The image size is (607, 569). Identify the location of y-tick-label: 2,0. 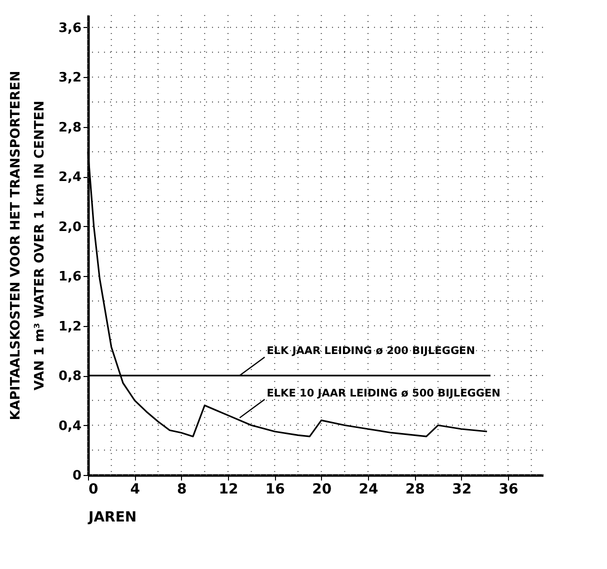
(70, 227).